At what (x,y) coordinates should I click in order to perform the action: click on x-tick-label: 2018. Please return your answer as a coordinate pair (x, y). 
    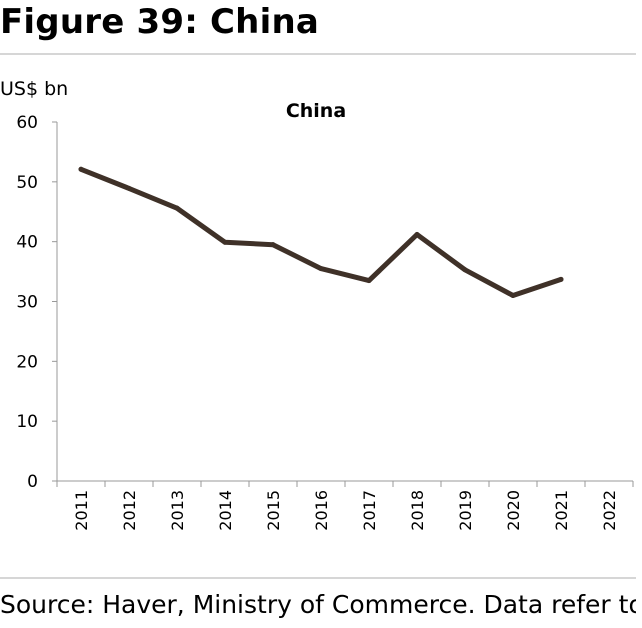
    Looking at the image, I should click on (417, 510).